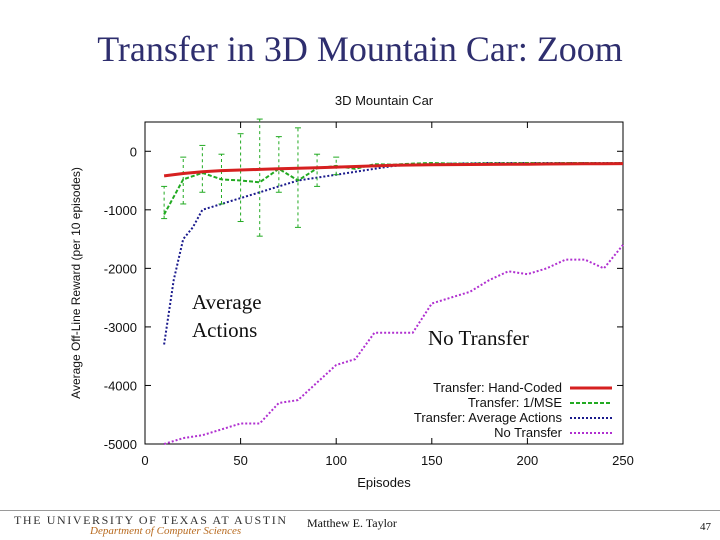 This screenshot has width=720, height=540. Describe the element at coordinates (360, 49) in the screenshot. I see `slide-title: Transfer in 3D Mountain Car: Zoom` at that location.